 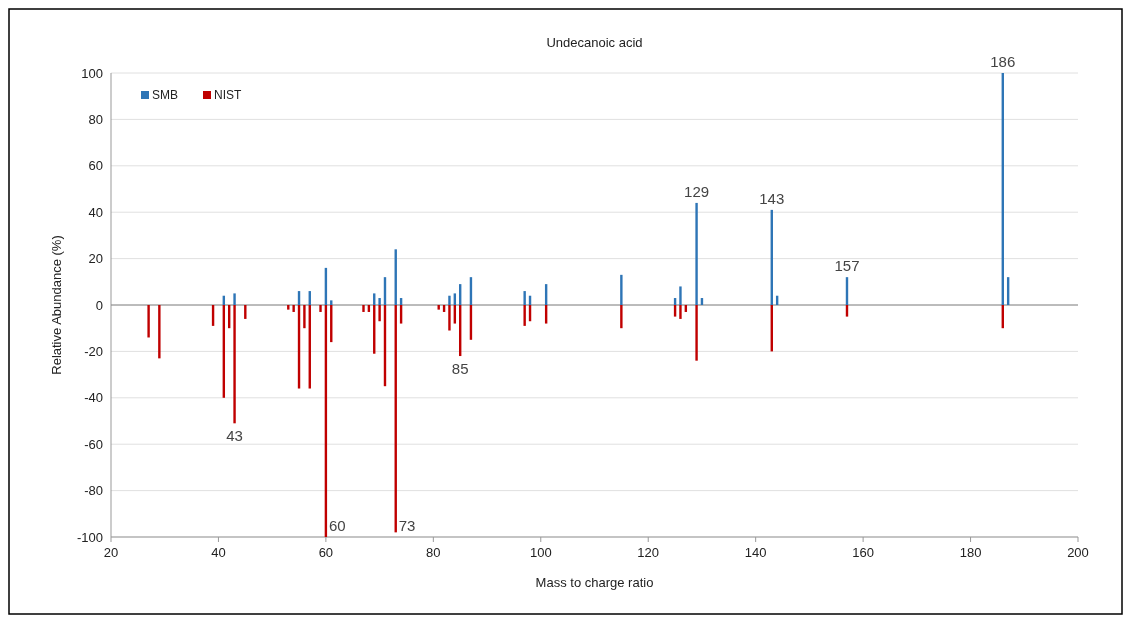 What do you see at coordinates (1078, 552) in the screenshot?
I see `x-tick-label: 200` at bounding box center [1078, 552].